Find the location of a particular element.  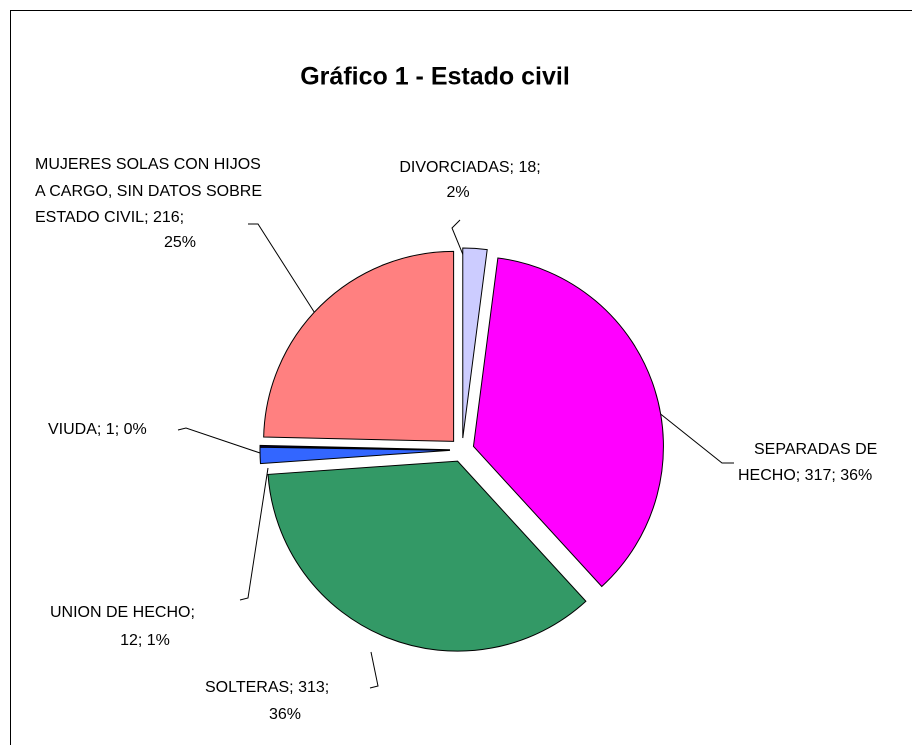

data-label: HECHO; 317; 36% is located at coordinates (805, 475).